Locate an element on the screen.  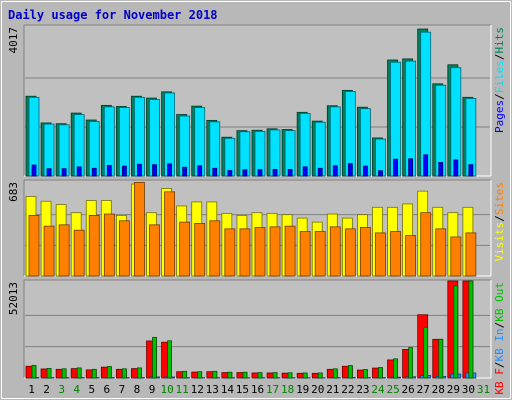
day-label: 14 is located at coordinates (228, 389).